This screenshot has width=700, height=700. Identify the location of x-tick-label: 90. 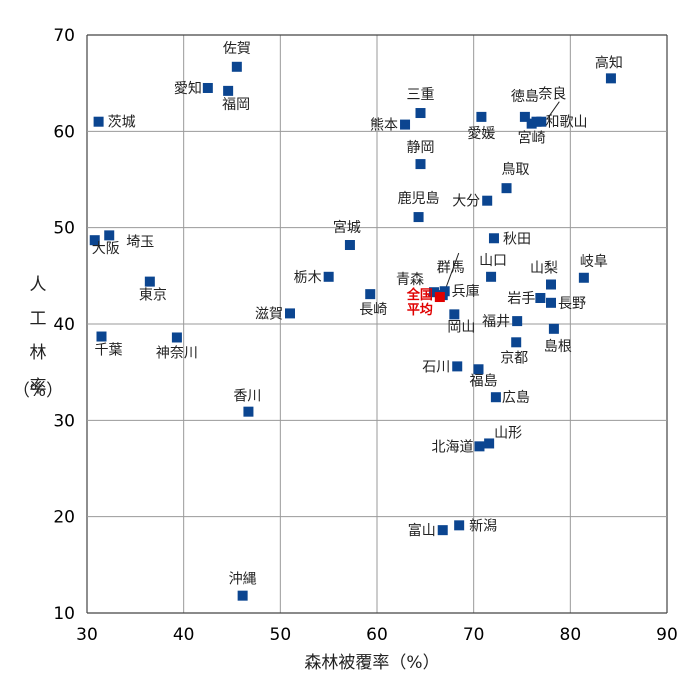
(667, 635).